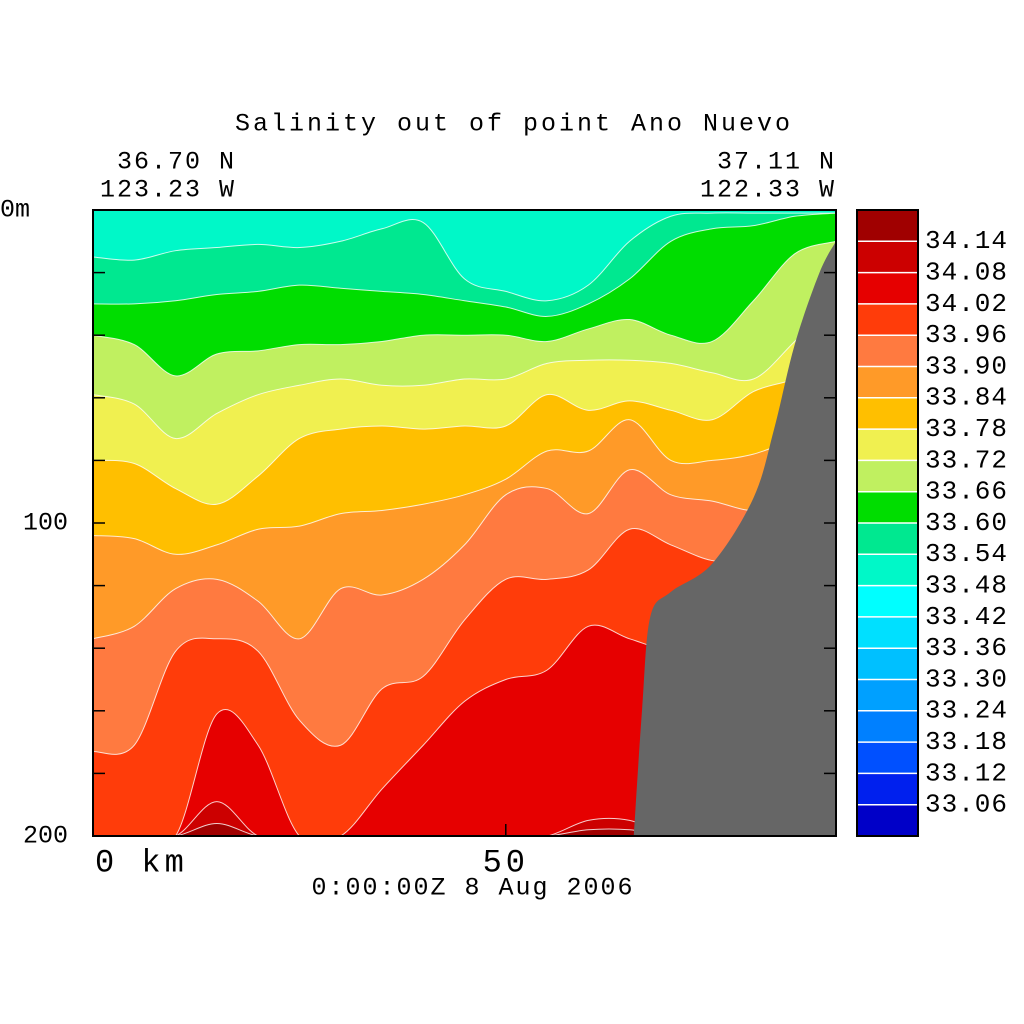 This screenshot has width=1024, height=1024. What do you see at coordinates (176, 162) in the screenshot?
I see `corner-label: 36.70 N` at bounding box center [176, 162].